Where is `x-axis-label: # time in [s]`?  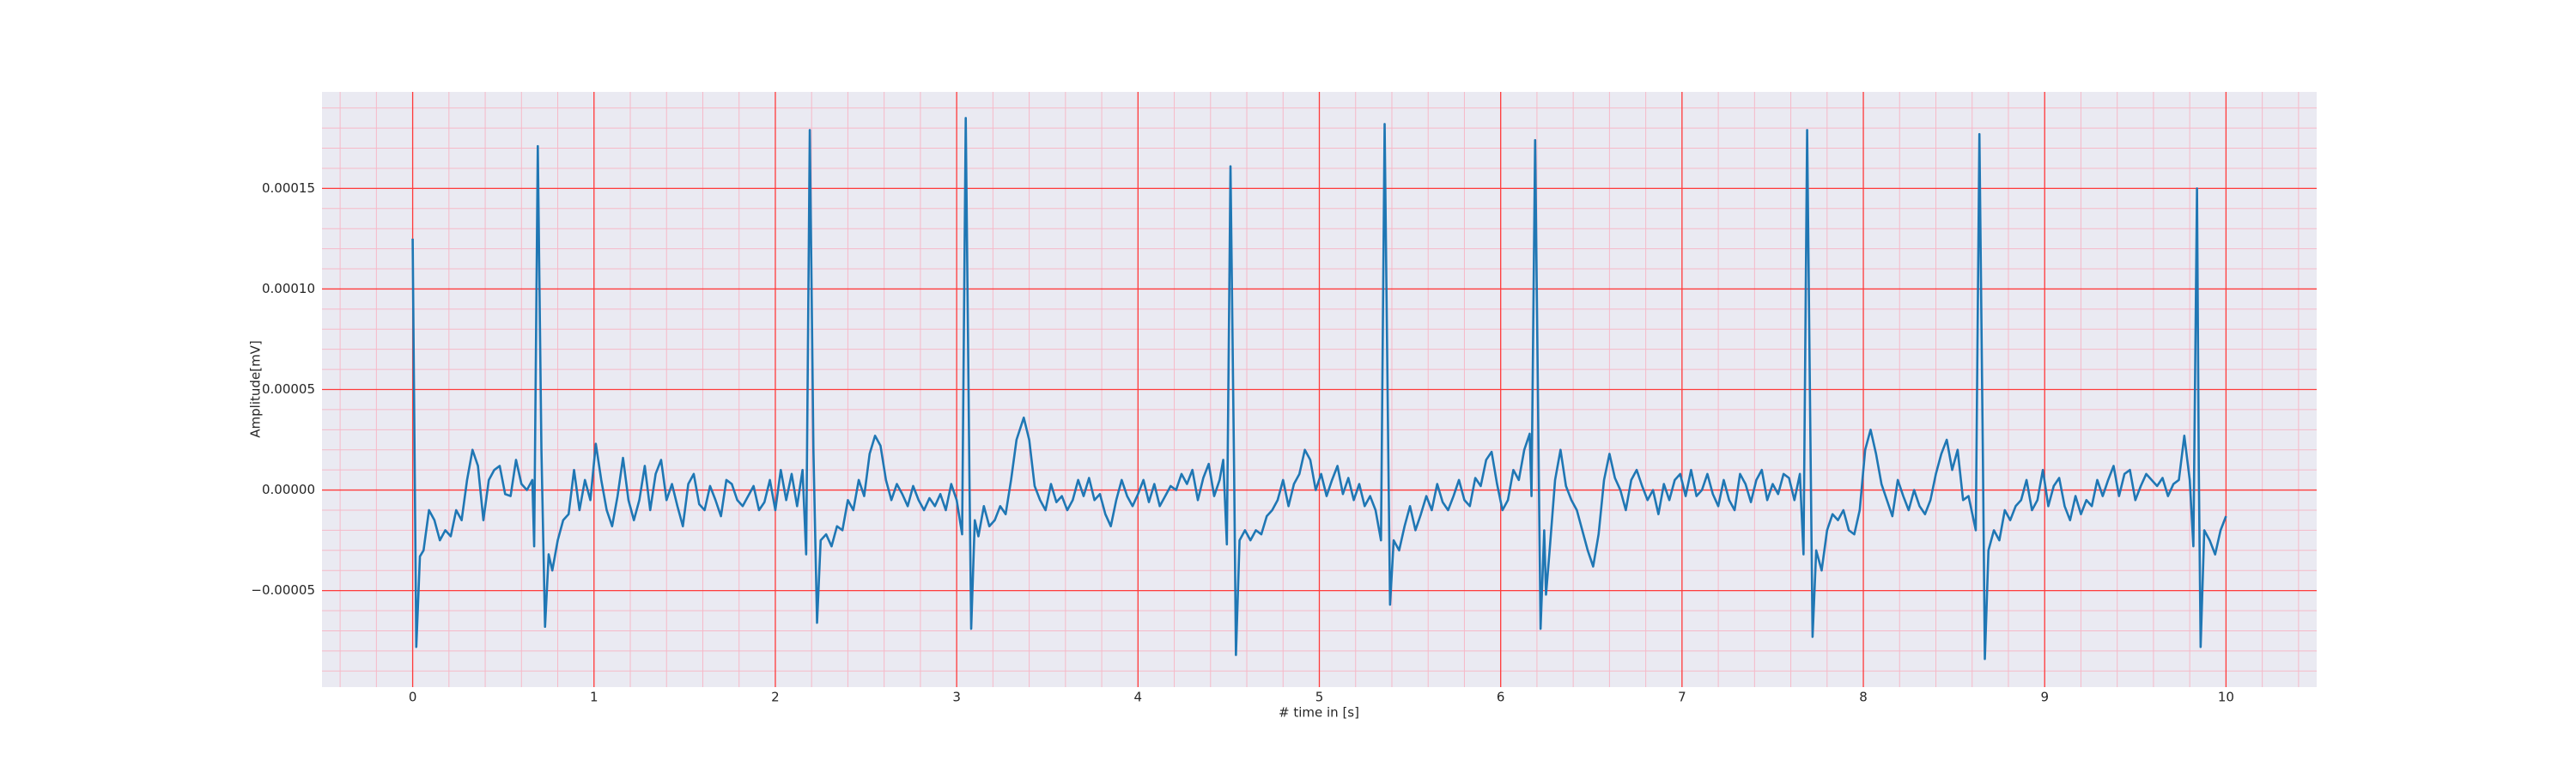 x-axis-label: # time in [s] is located at coordinates (1319, 713).